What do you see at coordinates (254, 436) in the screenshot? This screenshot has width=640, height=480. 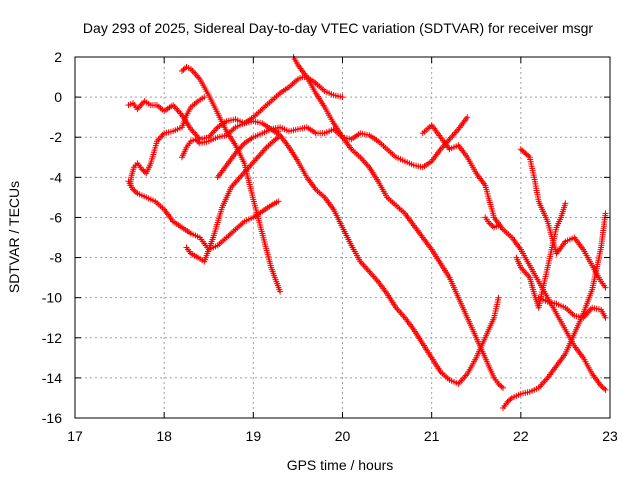 I see `x-tick-label: 19` at bounding box center [254, 436].